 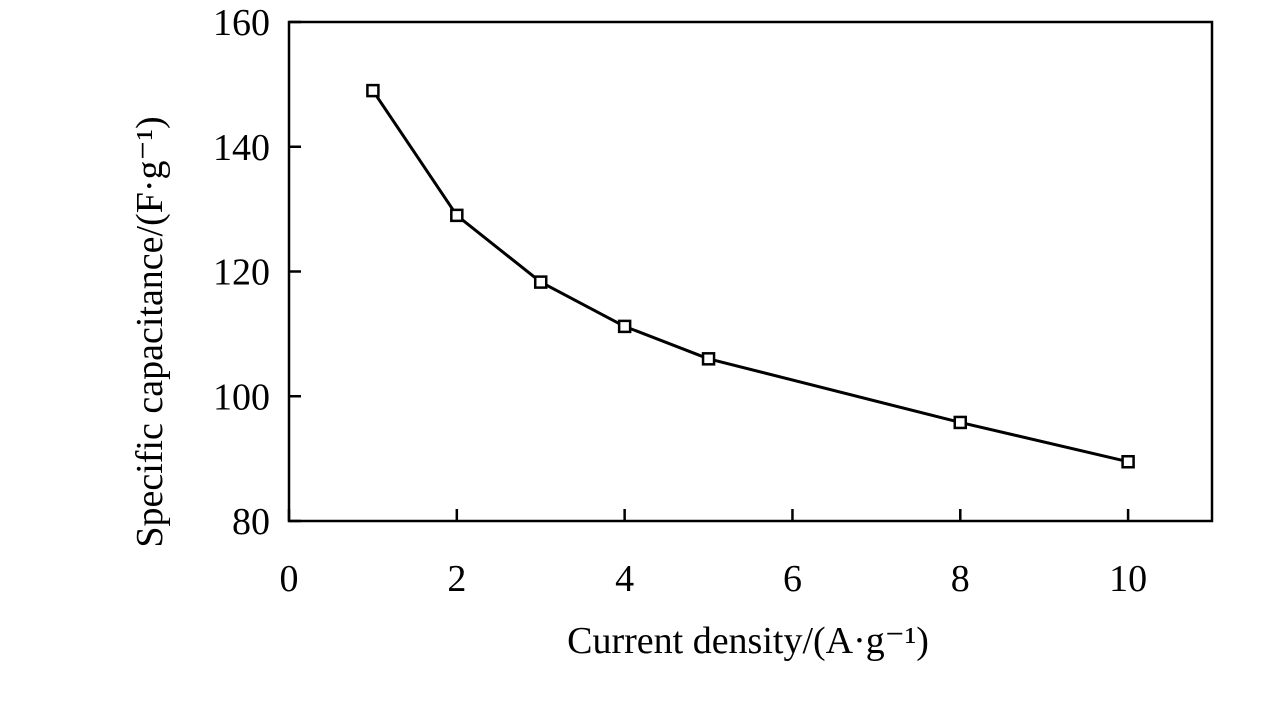 I want to click on x-axis-ticks: 0 2 4 6 8 10, so click(x=713, y=554).